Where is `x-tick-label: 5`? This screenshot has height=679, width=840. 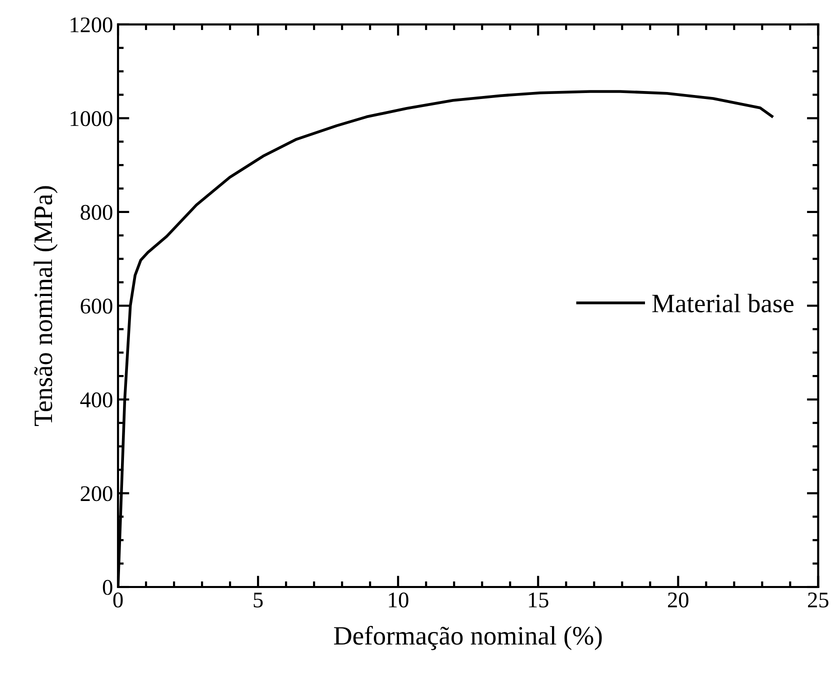 x-tick-label: 5 is located at coordinates (258, 600).